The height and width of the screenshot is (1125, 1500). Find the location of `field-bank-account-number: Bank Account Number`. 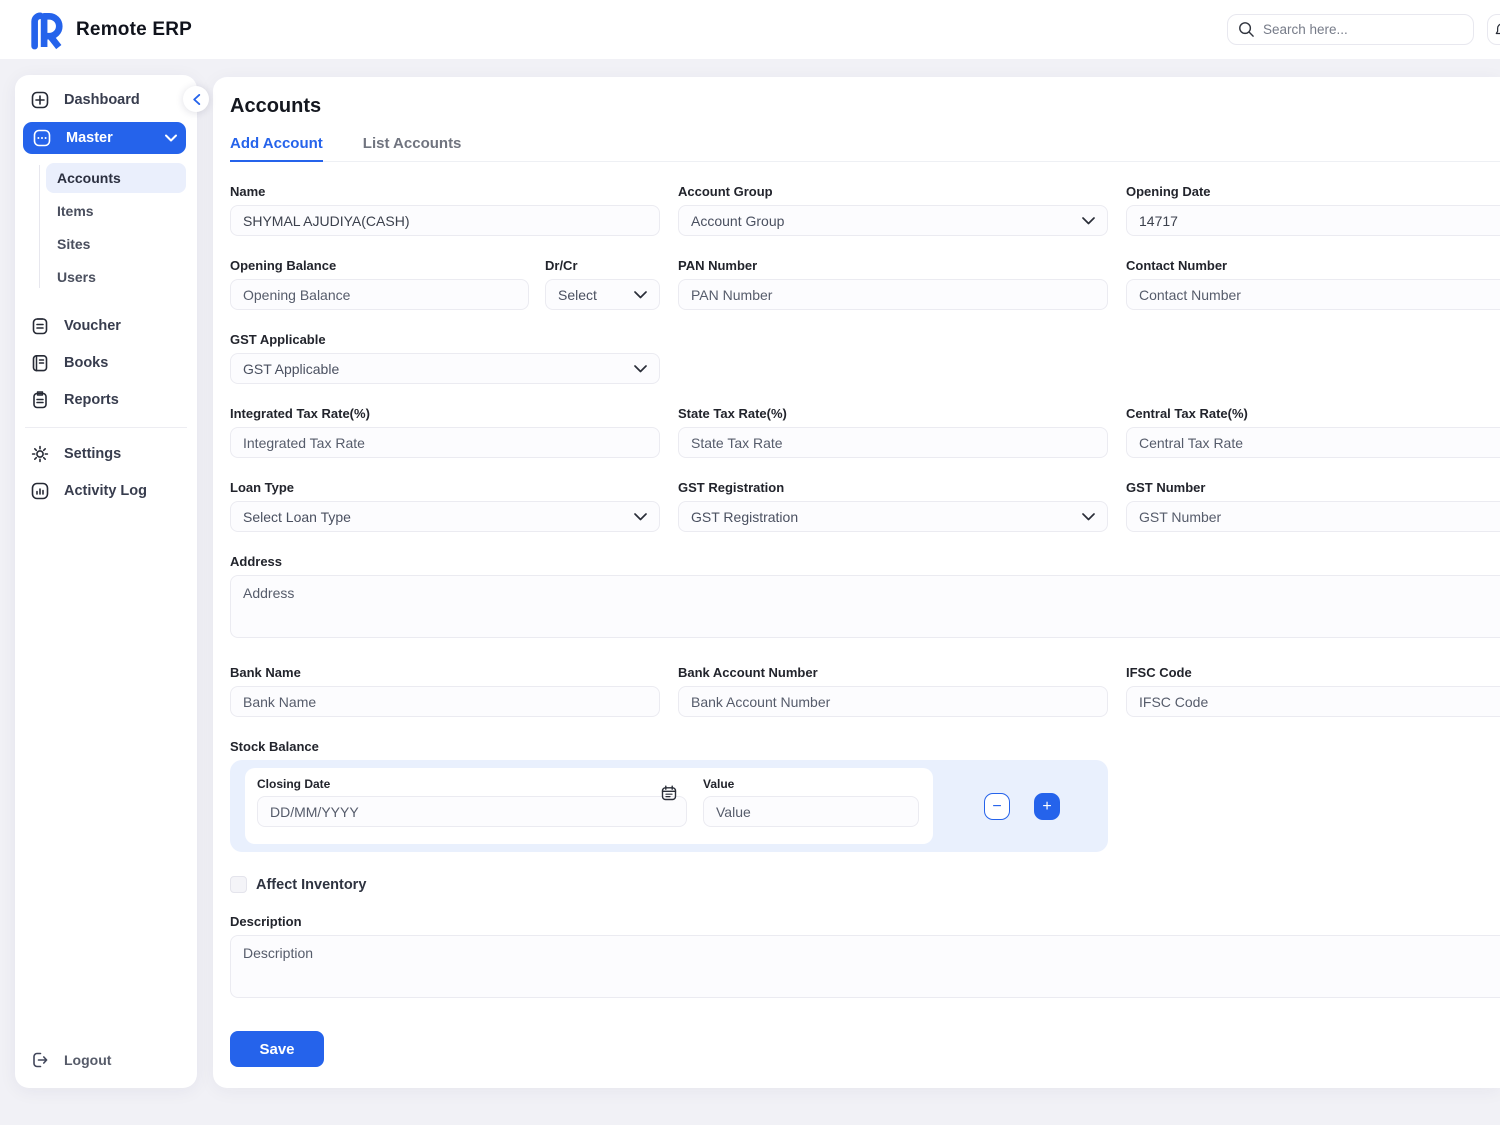

field-bank-account-number: Bank Account Number is located at coordinates (893, 691).